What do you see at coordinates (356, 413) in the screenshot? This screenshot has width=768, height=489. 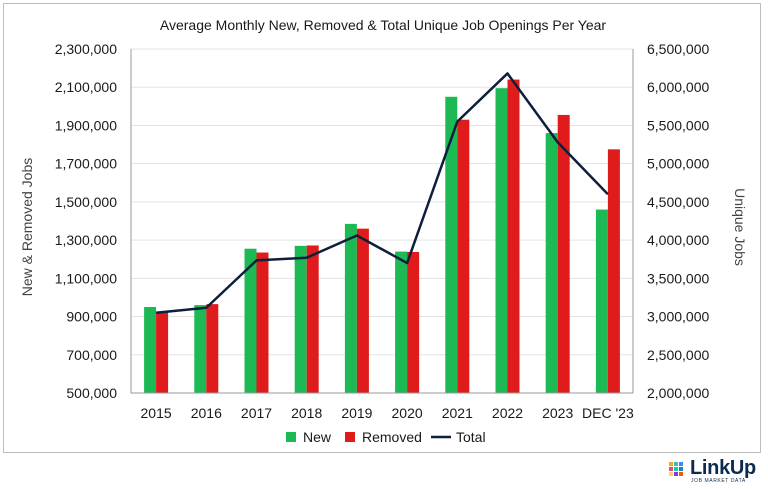 I see `x-tick-label: 2019` at bounding box center [356, 413].